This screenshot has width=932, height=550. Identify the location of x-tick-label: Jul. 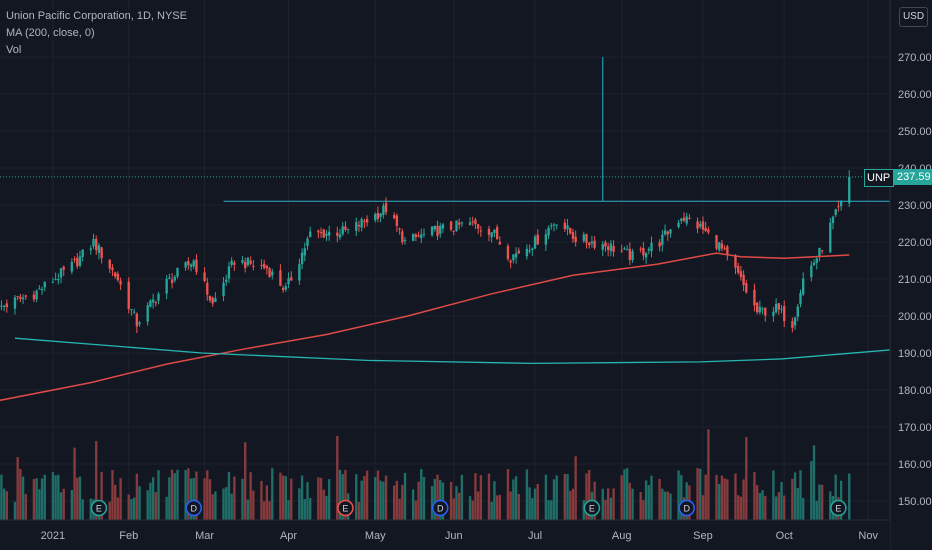
(535, 536).